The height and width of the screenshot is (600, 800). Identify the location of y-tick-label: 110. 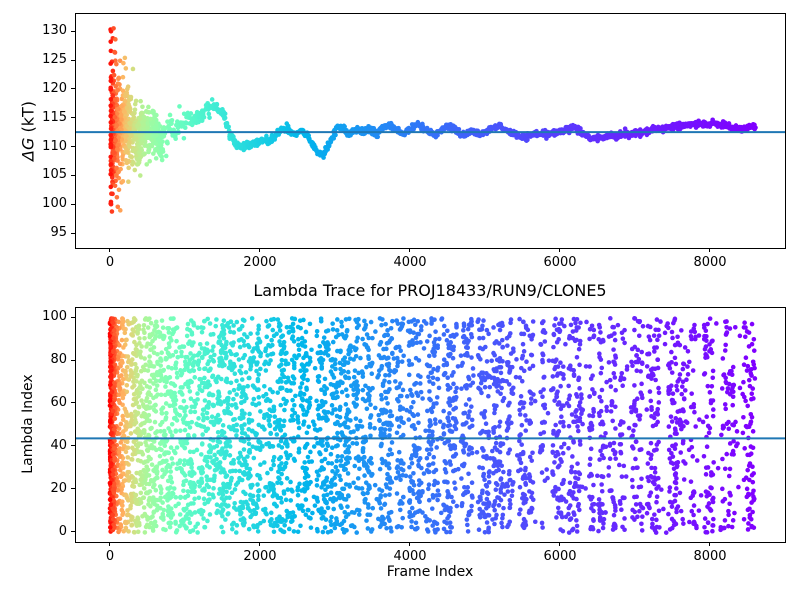
(54, 146).